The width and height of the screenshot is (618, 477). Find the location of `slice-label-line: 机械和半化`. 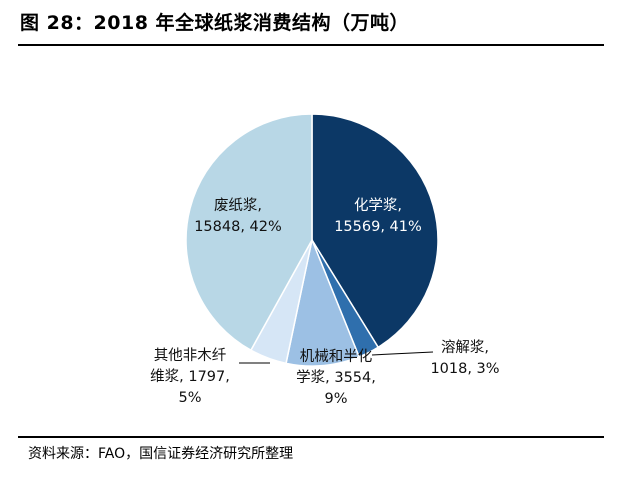

slice-label-line: 机械和半化 is located at coordinates (336, 356).